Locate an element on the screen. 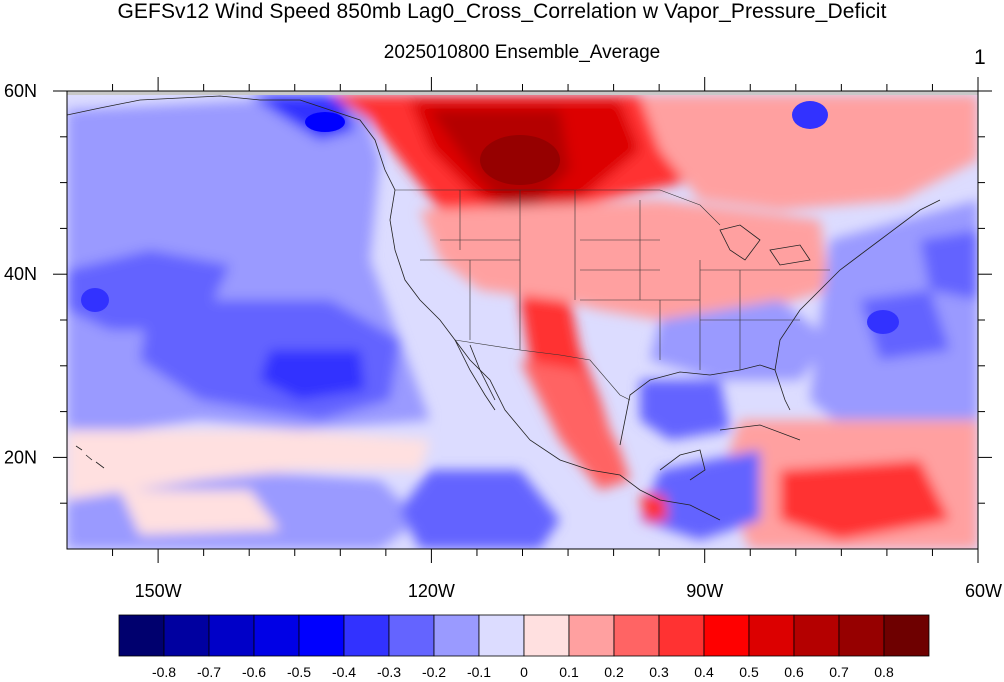 The width and height of the screenshot is (1004, 682). coastline-great-lakes is located at coordinates (765, 245).